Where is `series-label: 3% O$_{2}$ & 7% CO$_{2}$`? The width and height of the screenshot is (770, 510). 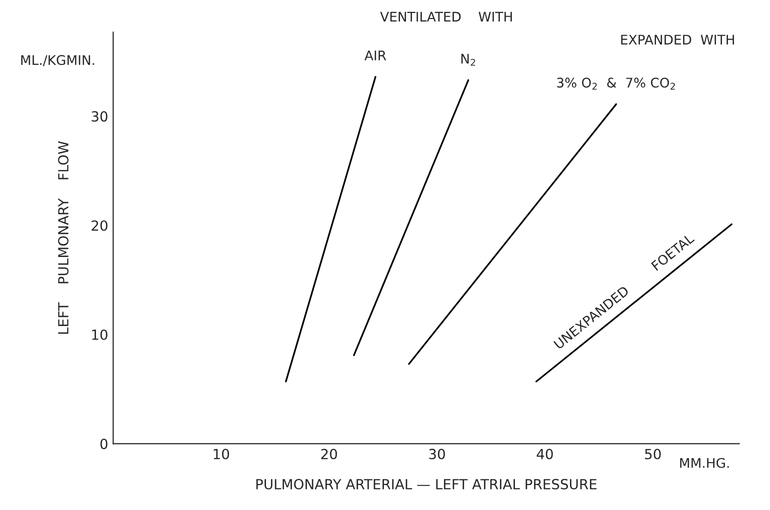 series-label: 3% O$_{2}$ & 7% CO$_{2}$ is located at coordinates (616, 84).